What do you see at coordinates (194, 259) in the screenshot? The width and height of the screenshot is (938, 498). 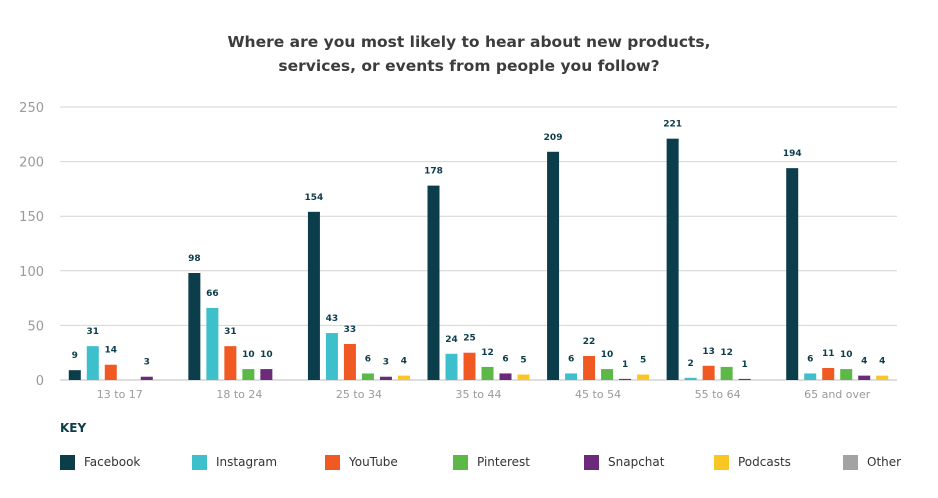 I see `data-label: 98` at bounding box center [194, 259].